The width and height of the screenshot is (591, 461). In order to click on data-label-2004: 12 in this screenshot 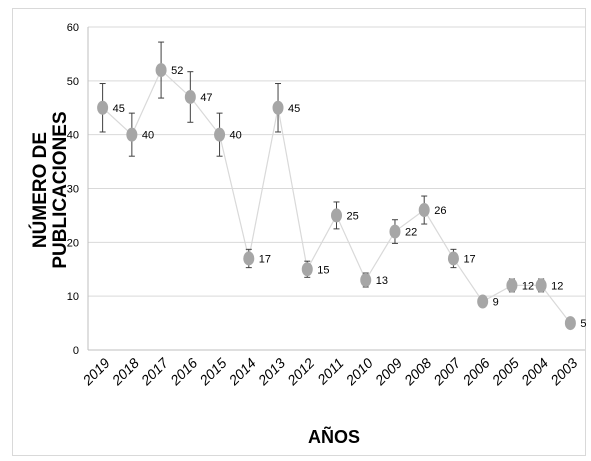, I will do `click(557, 286)`.